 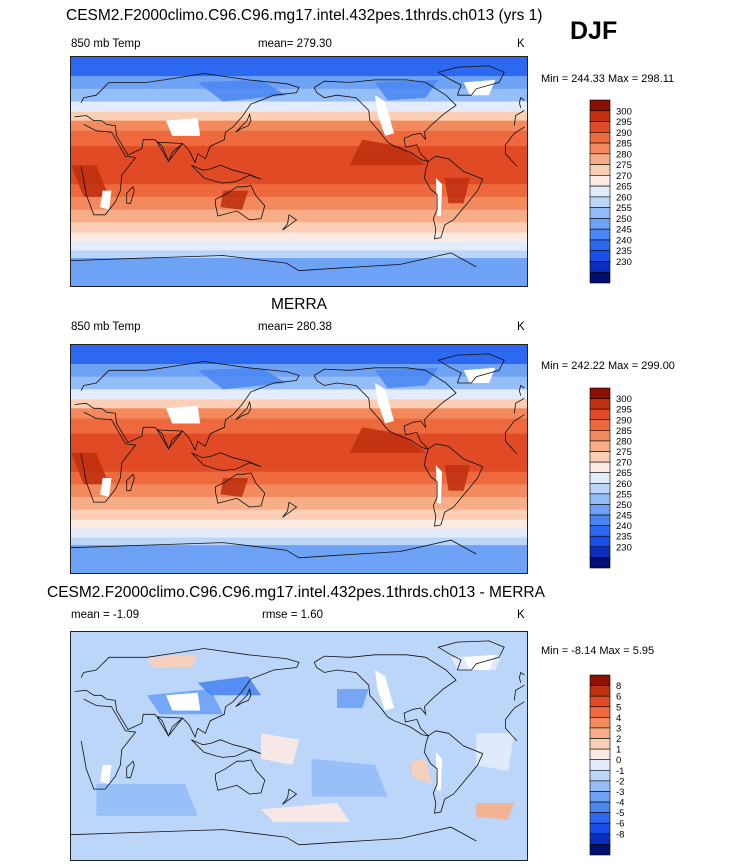 I want to click on colorbar-label: 2, so click(x=618, y=739).